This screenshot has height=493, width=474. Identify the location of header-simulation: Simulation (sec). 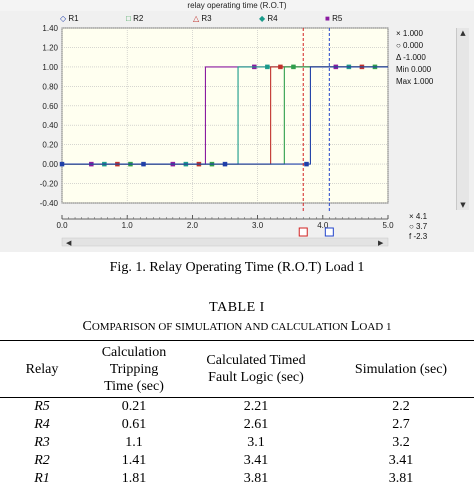
(401, 369).